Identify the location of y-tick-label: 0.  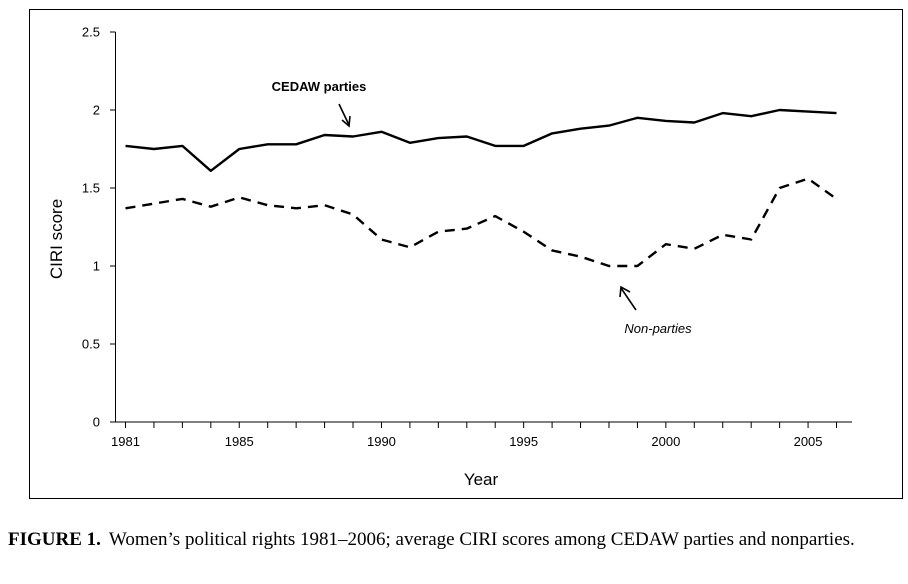
(96, 422).